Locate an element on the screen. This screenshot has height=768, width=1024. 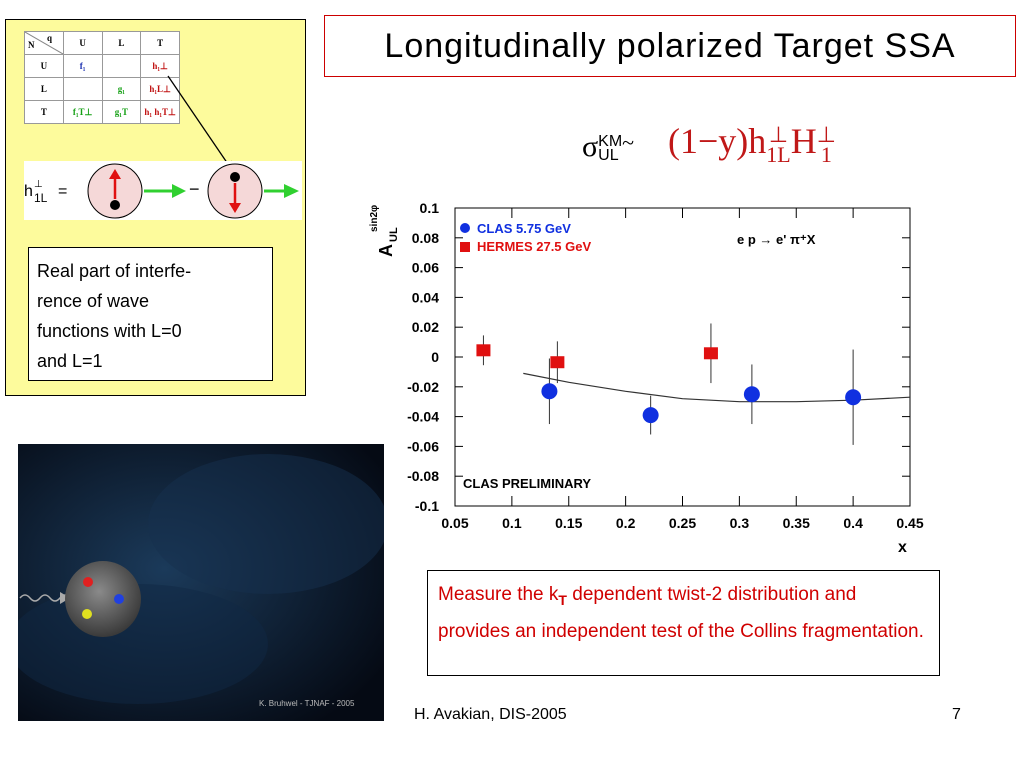
x-tick-label: 0.05 is located at coordinates (454, 523).